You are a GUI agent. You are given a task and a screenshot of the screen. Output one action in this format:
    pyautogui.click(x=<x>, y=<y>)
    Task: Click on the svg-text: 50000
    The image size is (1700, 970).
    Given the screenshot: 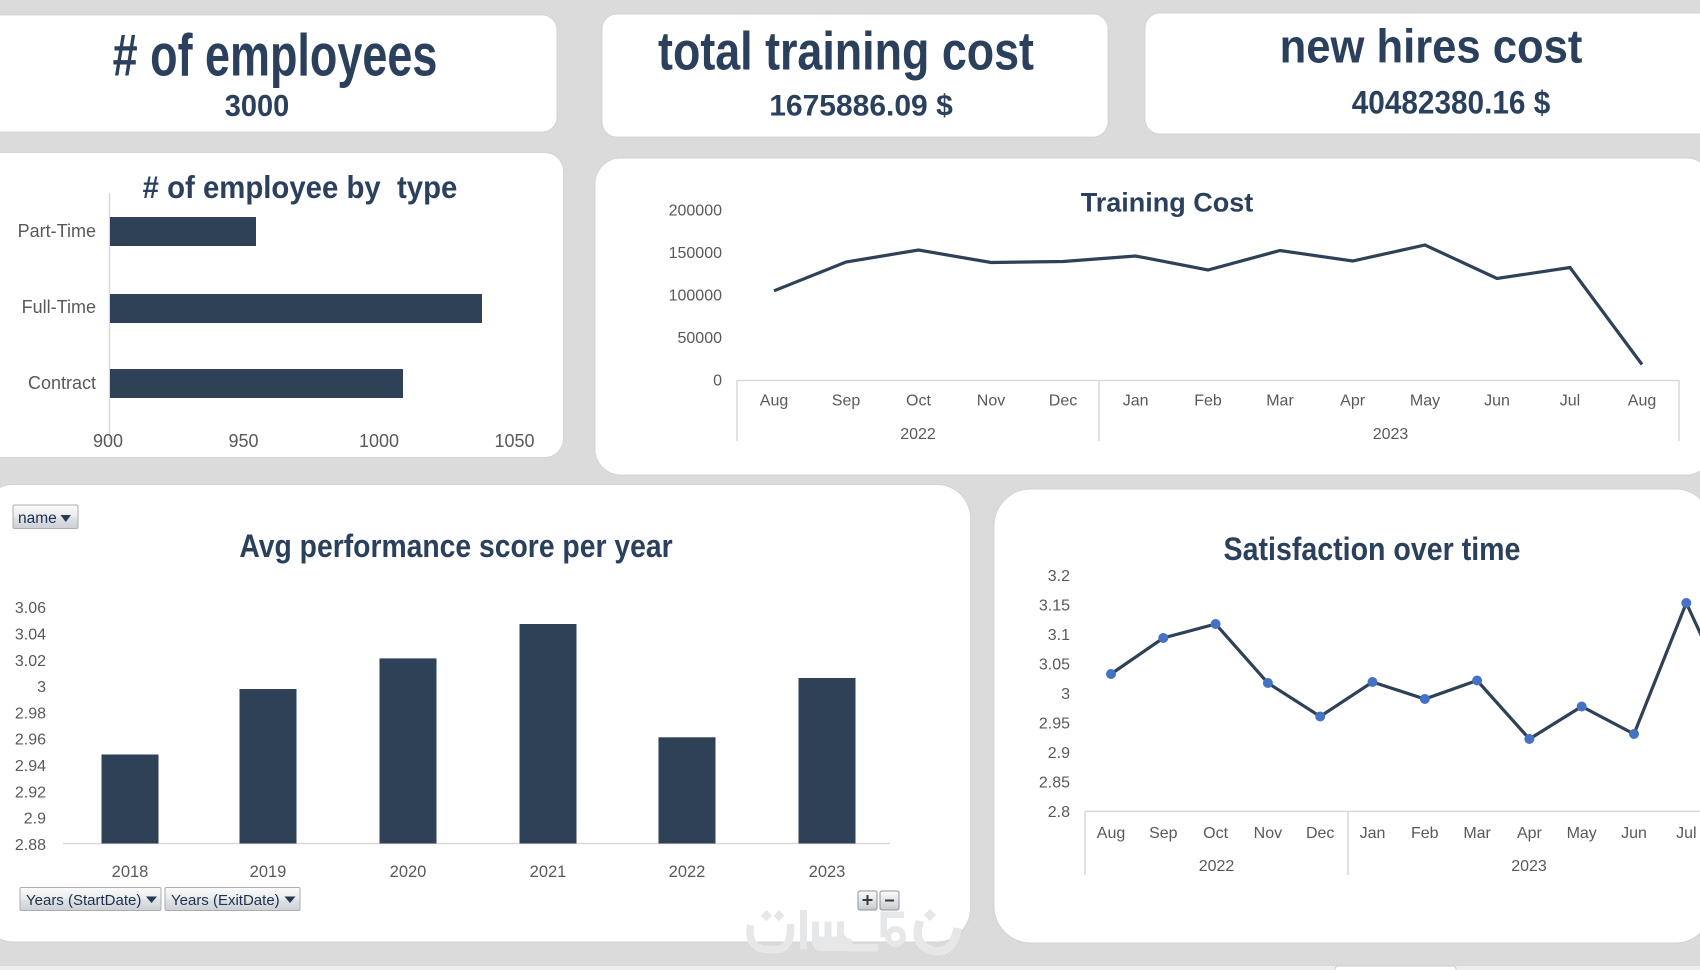 What is the action you would take?
    pyautogui.click(x=700, y=338)
    